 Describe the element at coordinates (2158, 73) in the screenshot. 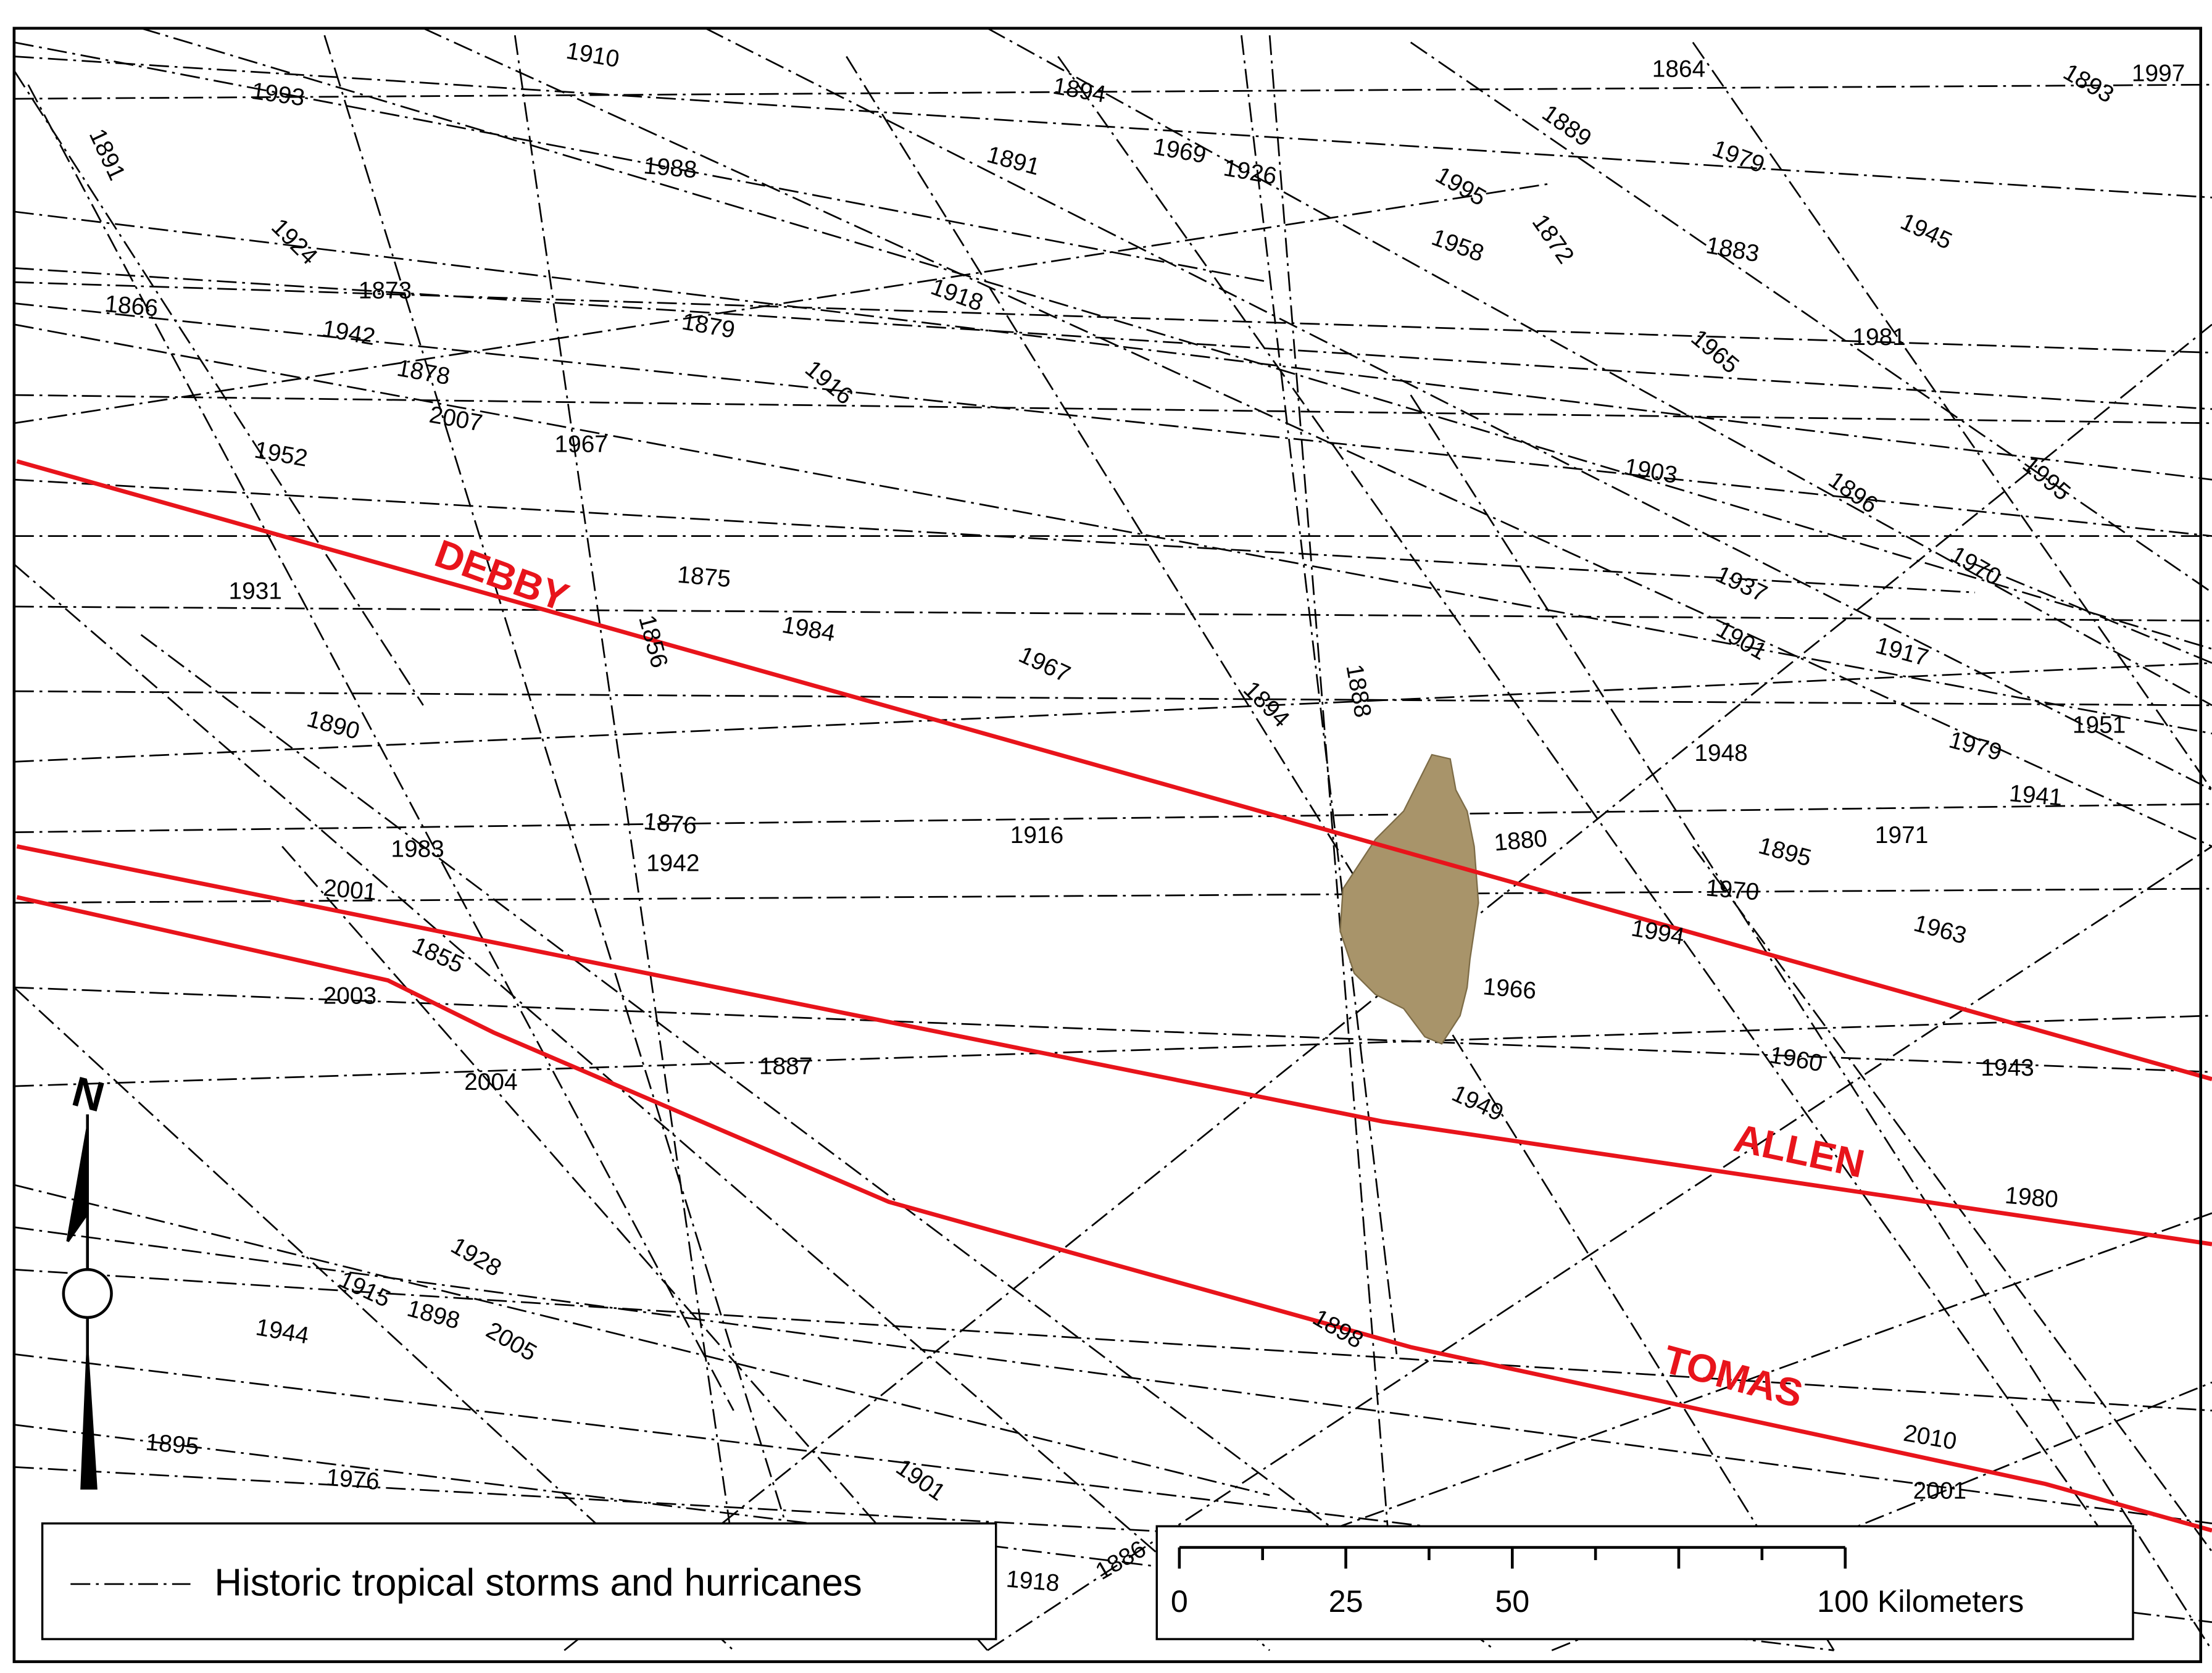

I see `year-label: 1997` at that location.